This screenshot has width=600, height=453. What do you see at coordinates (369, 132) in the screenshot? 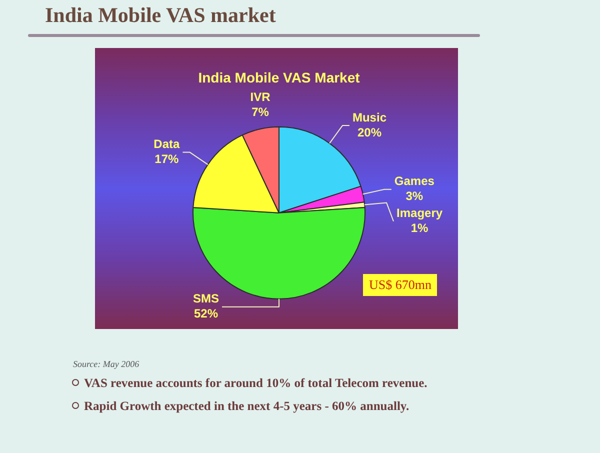
I see `data-label: 20%` at bounding box center [369, 132].